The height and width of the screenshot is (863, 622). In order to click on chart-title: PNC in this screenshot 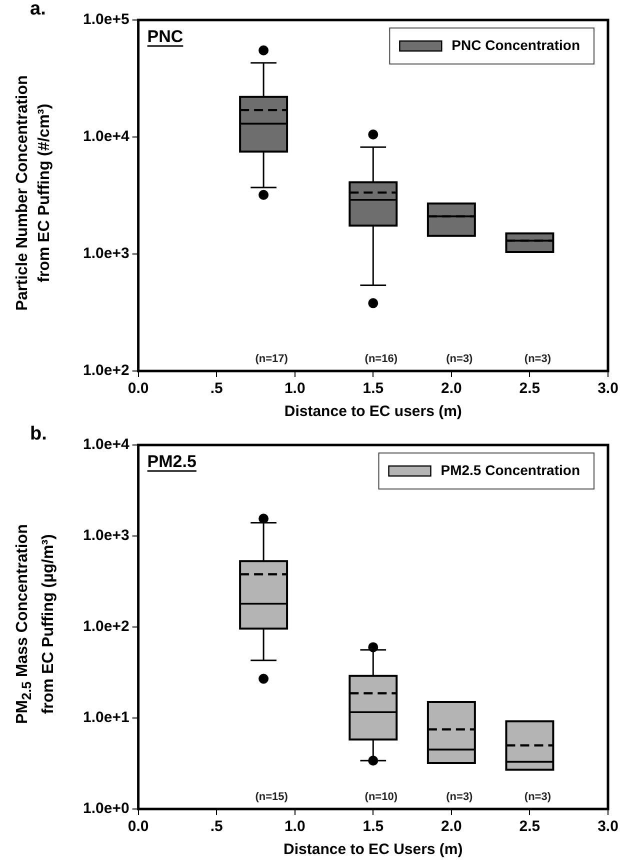, I will do `click(165, 36)`.